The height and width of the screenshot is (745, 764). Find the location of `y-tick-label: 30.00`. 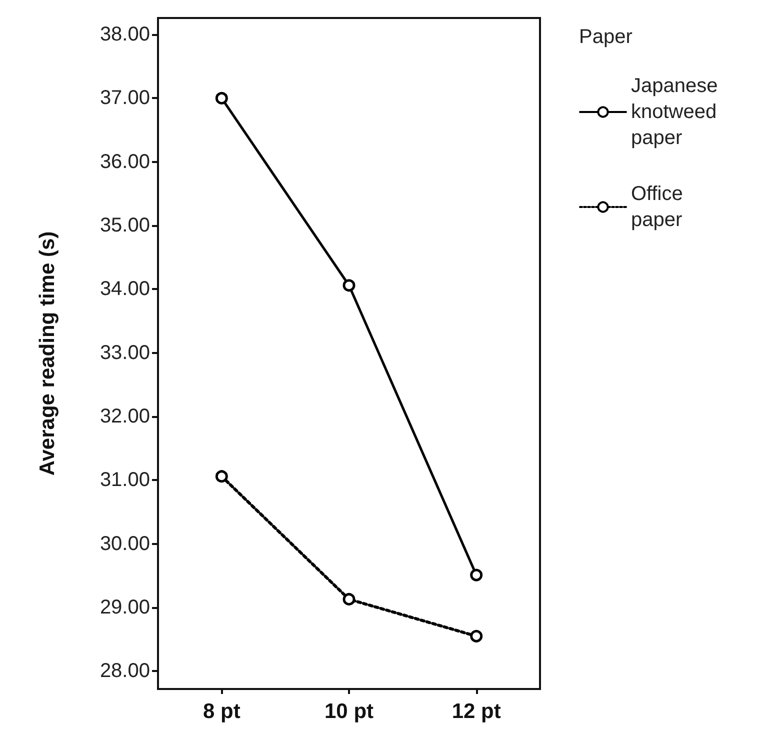

y-tick-label: 30.00 is located at coordinates (125, 543).